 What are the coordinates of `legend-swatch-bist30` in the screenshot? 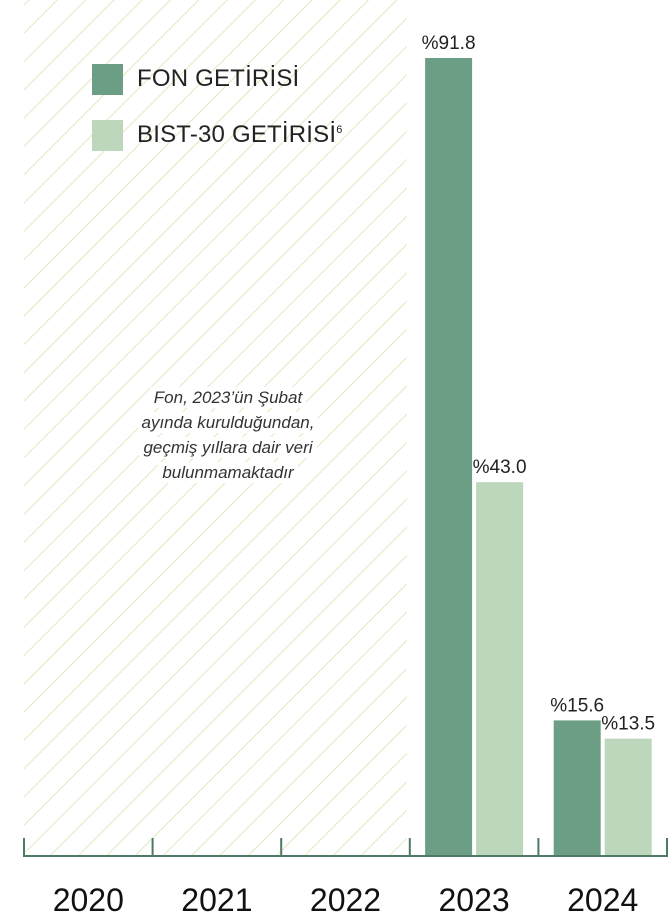 It's located at (107, 135).